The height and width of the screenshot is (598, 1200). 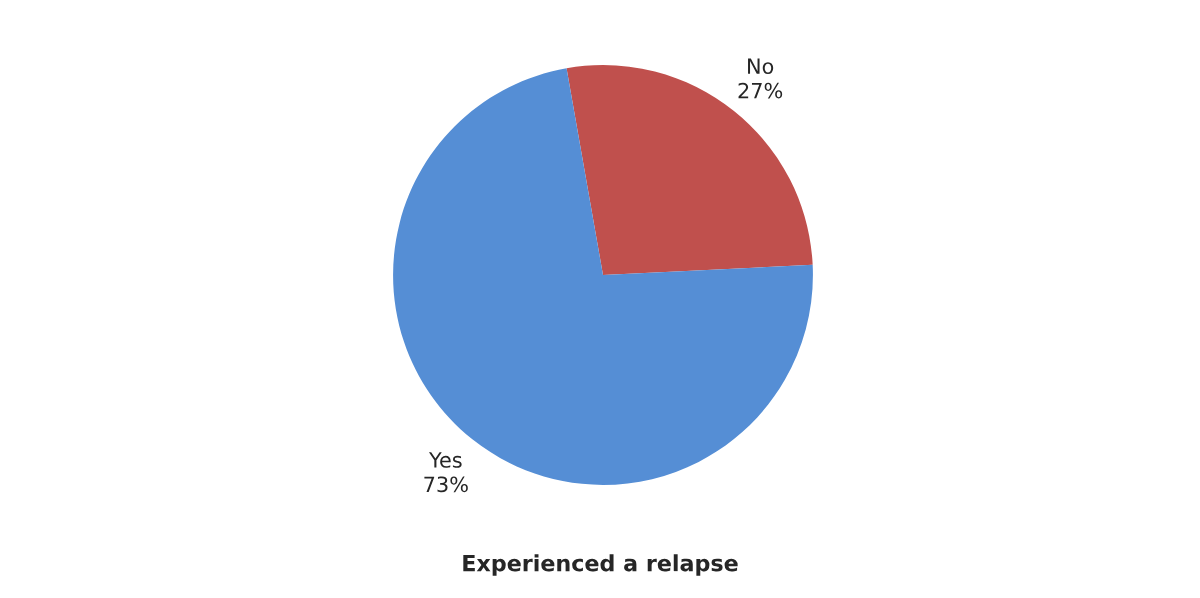 I want to click on slice-label: Yes, so click(x=445, y=460).